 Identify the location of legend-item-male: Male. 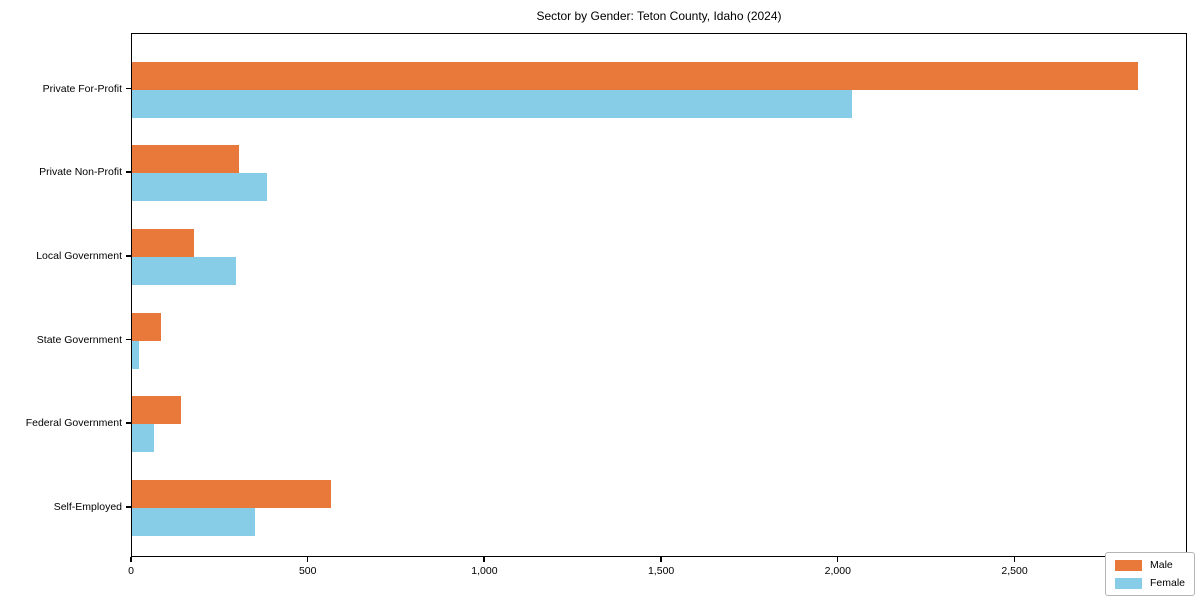
(1149, 565).